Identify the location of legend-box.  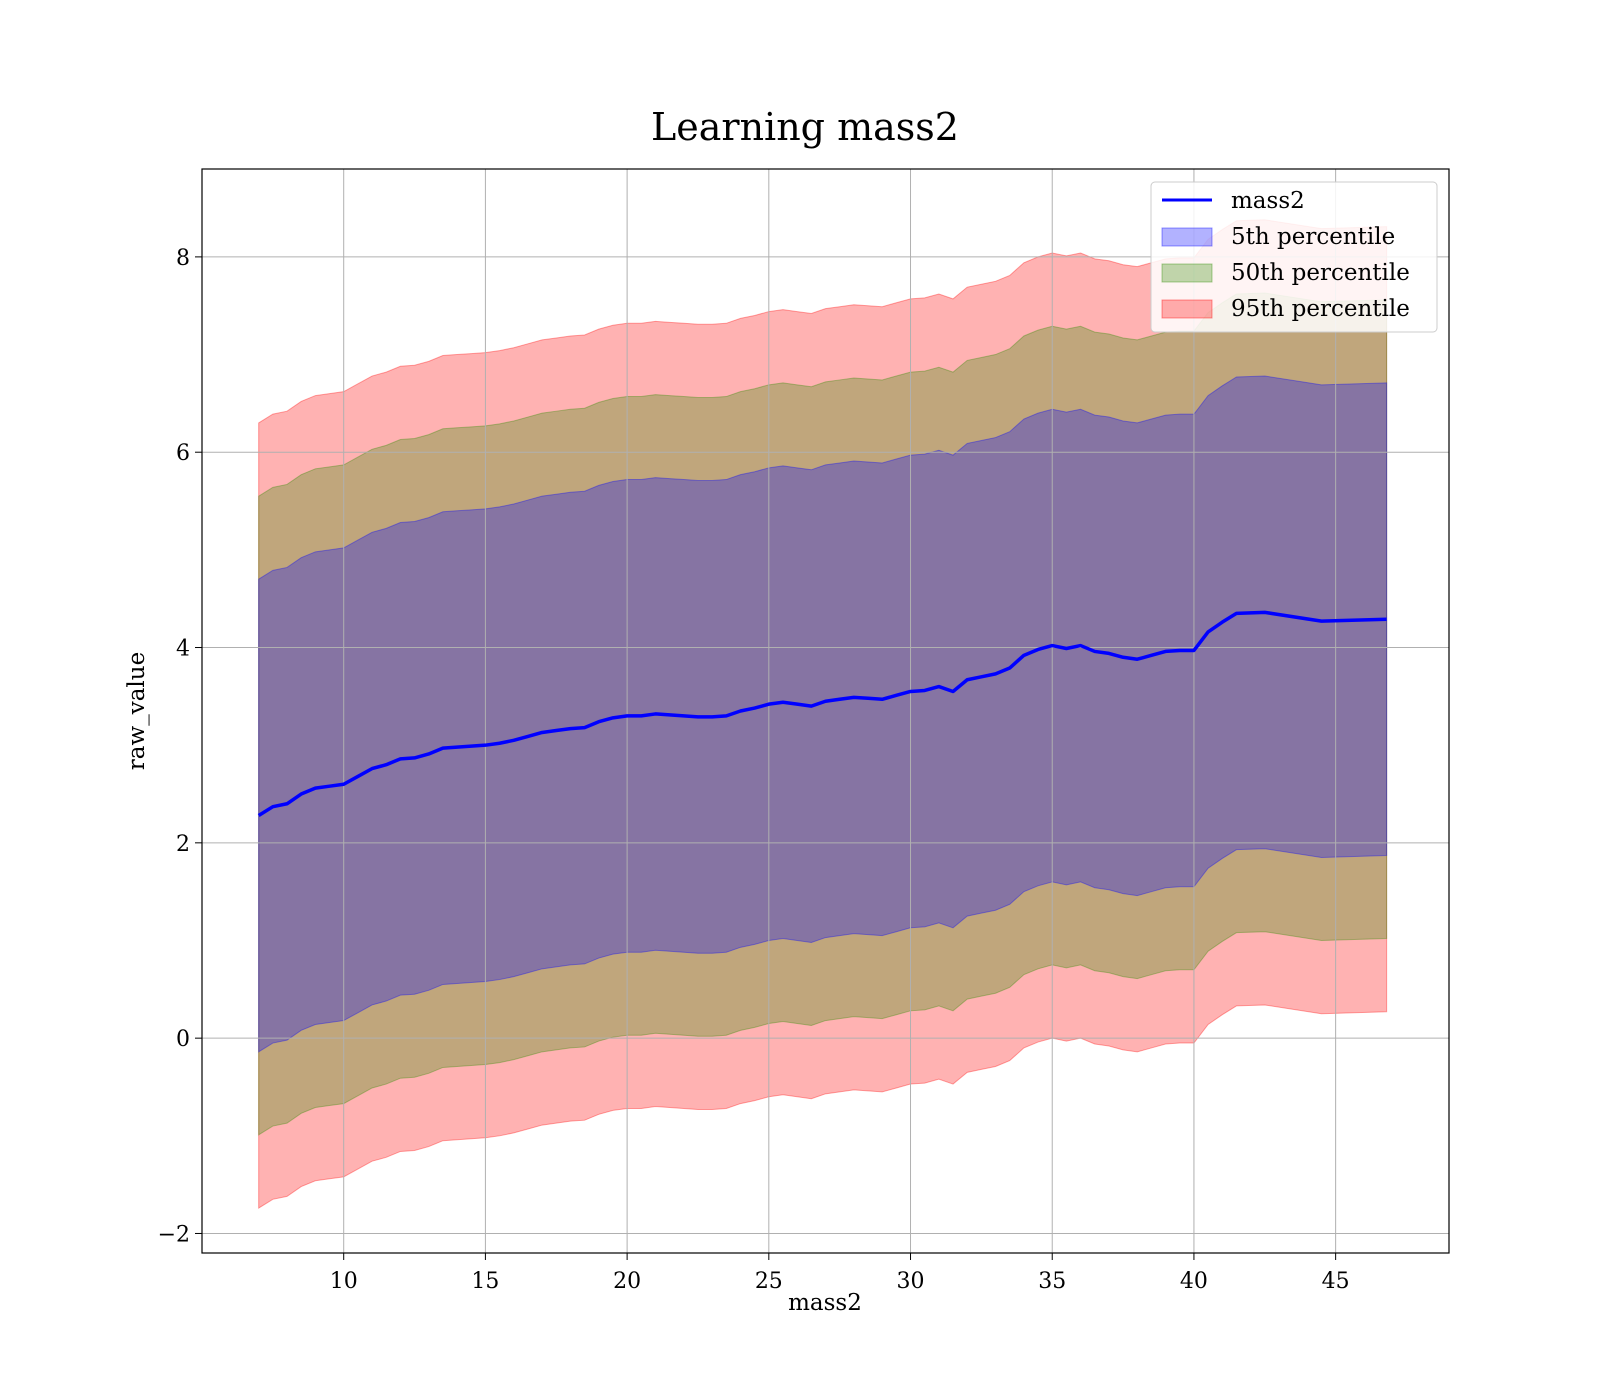
(1294, 257).